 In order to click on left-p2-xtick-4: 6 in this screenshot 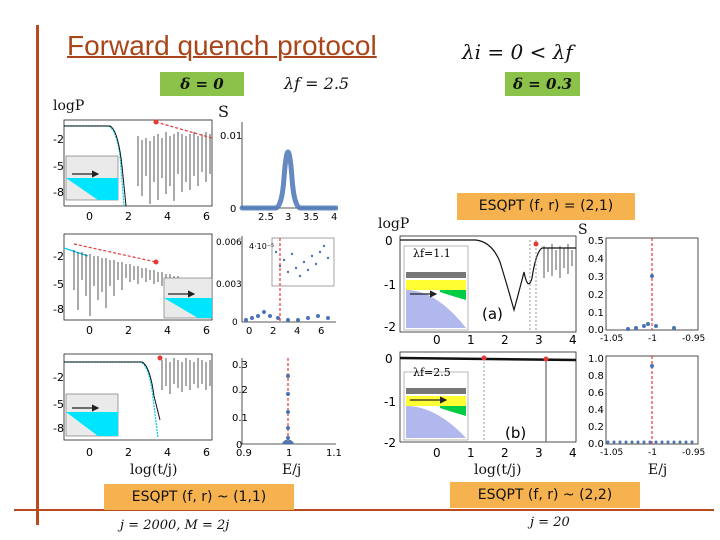, I will do `click(206, 330)`.